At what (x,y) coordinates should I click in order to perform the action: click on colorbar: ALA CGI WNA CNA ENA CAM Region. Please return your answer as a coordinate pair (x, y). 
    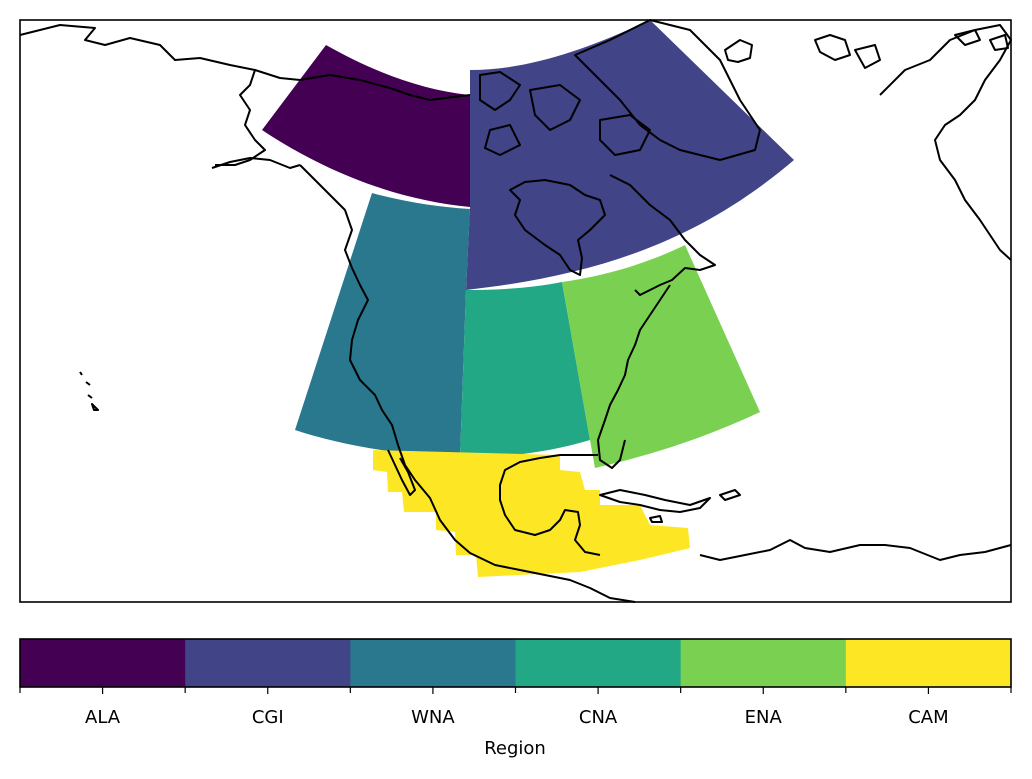
    Looking at the image, I should click on (515, 698).